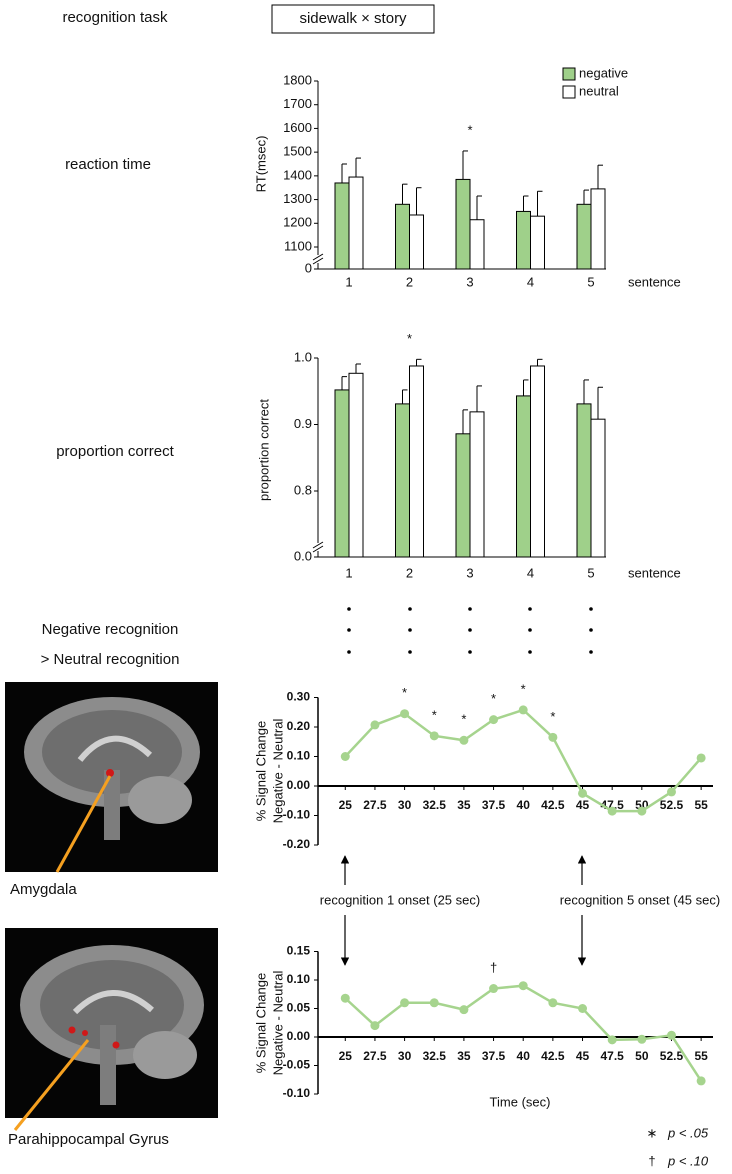 The image size is (732, 1174). What do you see at coordinates (520, 1101) in the screenshot?
I see `x-axis-label: Time (sec)` at bounding box center [520, 1101].